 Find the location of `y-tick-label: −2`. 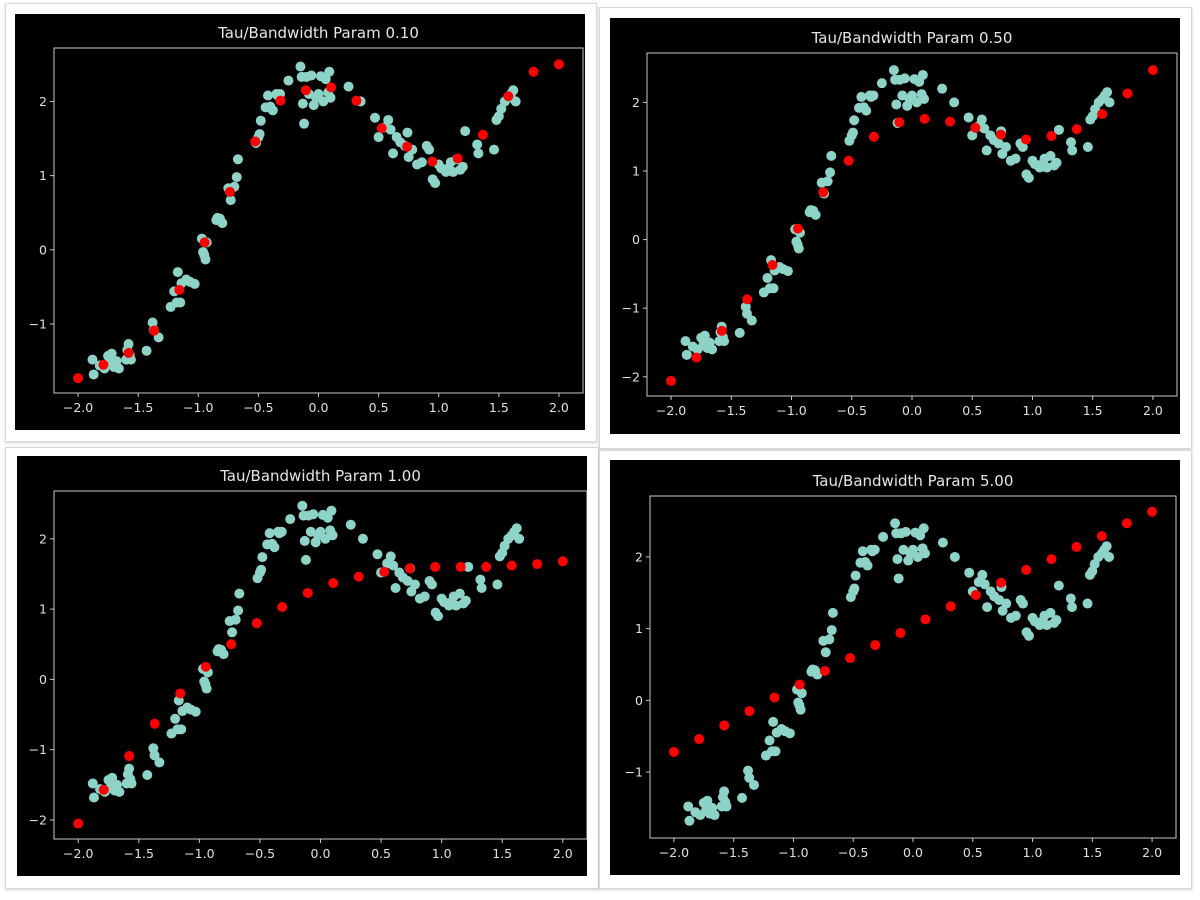

y-tick-label: −2 is located at coordinates (631, 376).